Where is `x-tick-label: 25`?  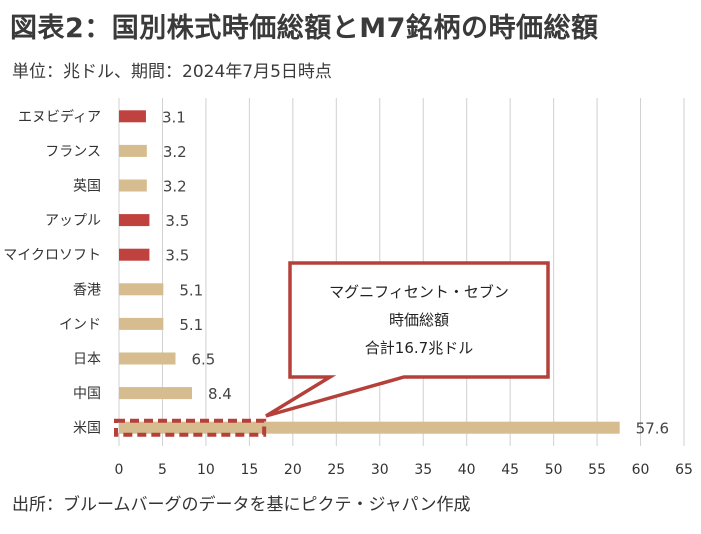 x-tick-label: 25 is located at coordinates (336, 470).